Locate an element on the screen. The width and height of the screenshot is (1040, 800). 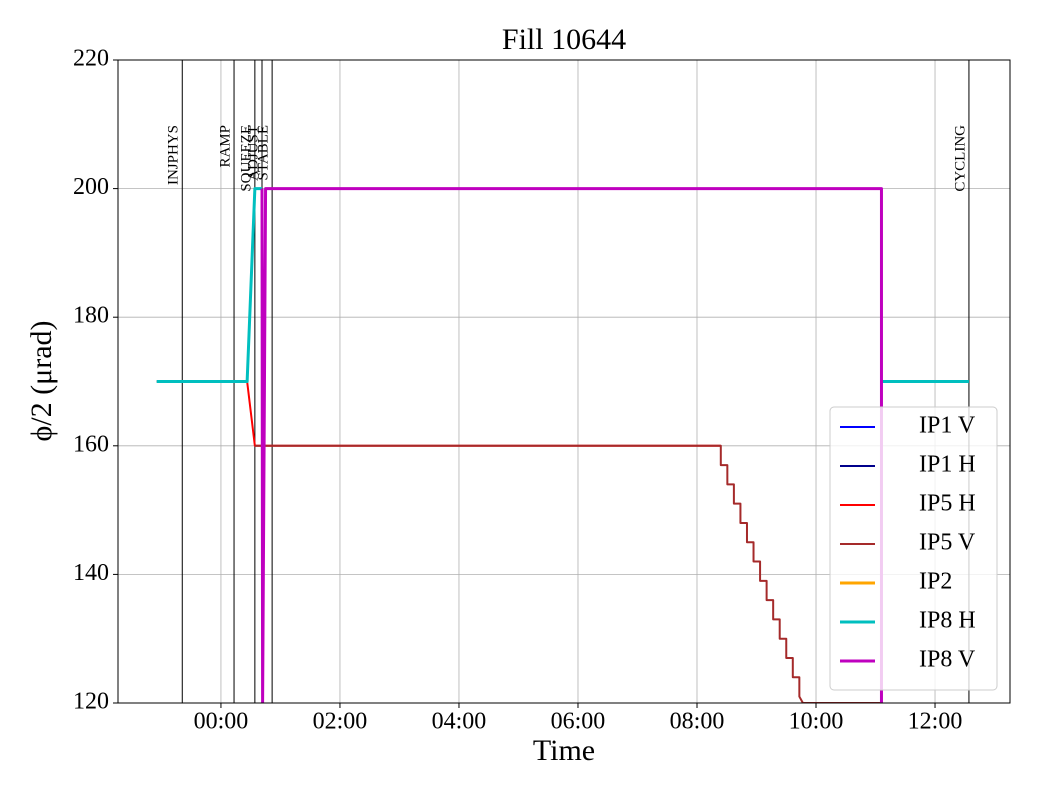
legend-label: IP5 V is located at coordinates (947, 543).